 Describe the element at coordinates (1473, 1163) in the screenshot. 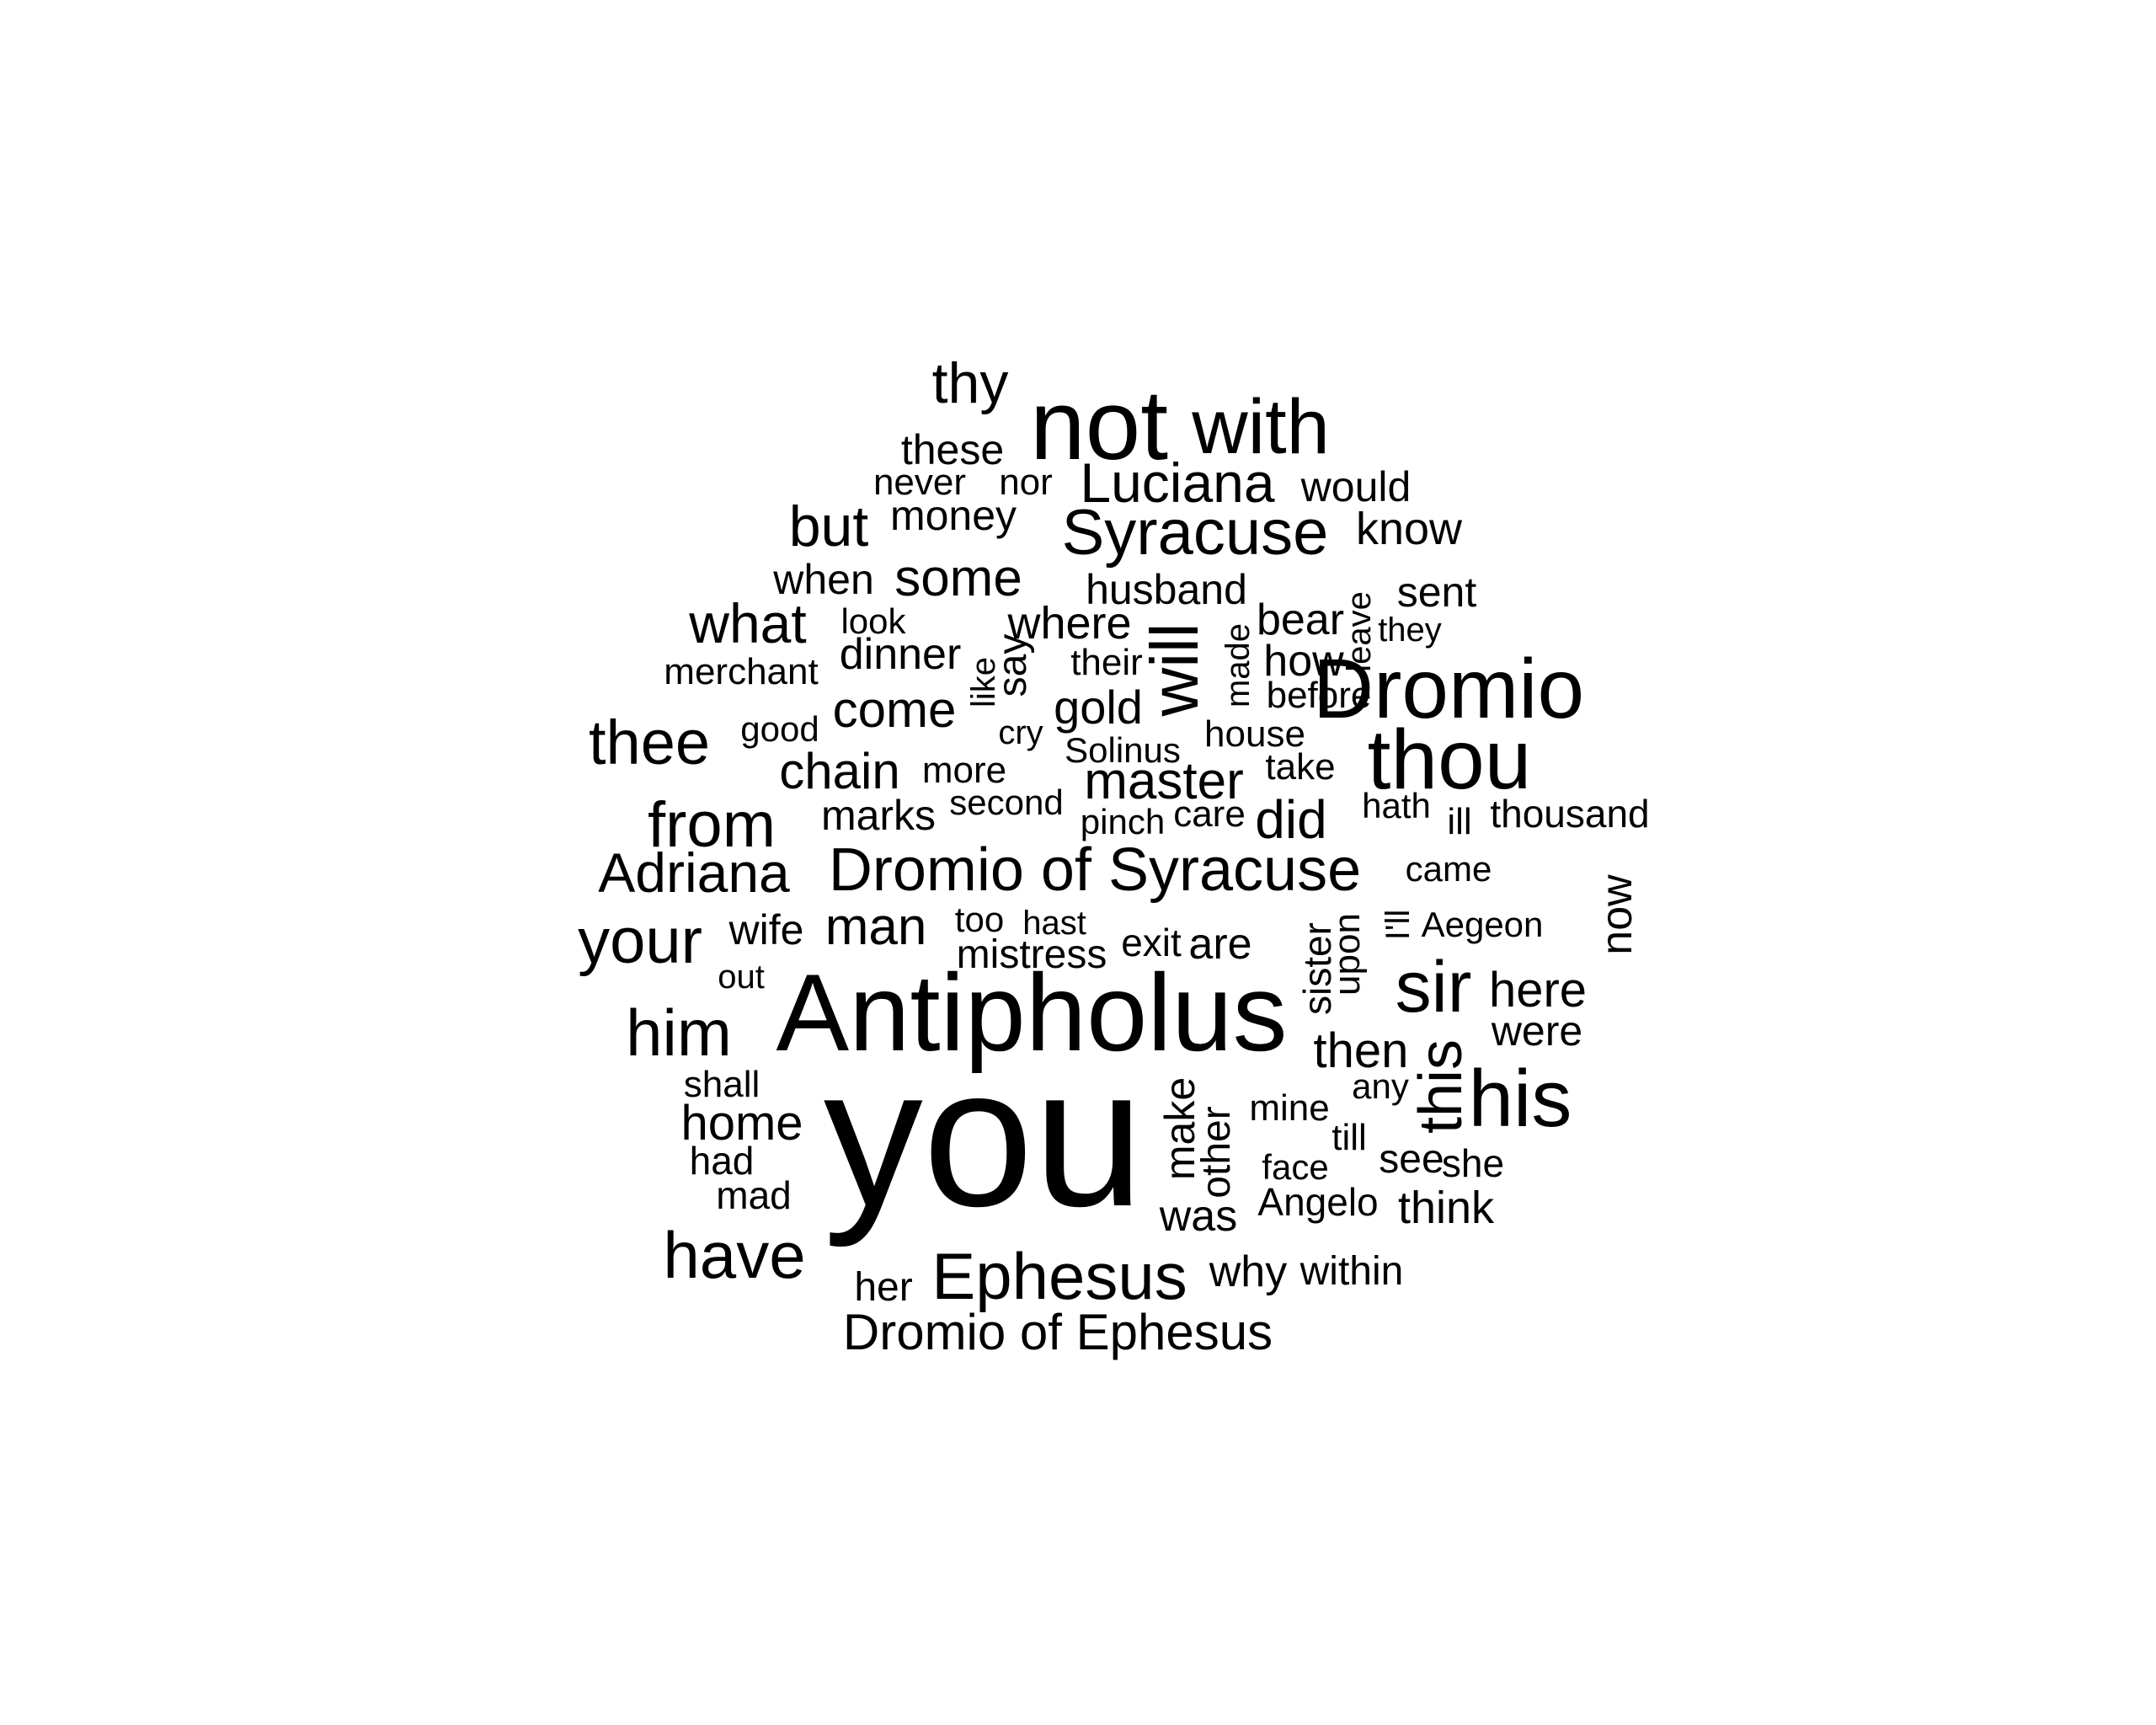

I see `cloud-word: she` at that location.